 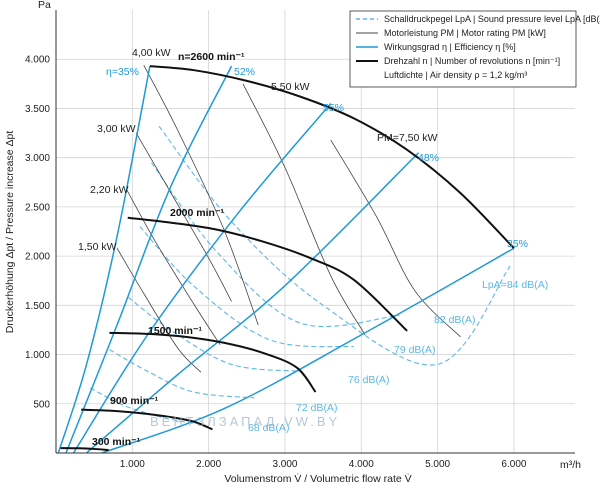 I want to click on efficiency-label-48: 48%, so click(x=428, y=158).